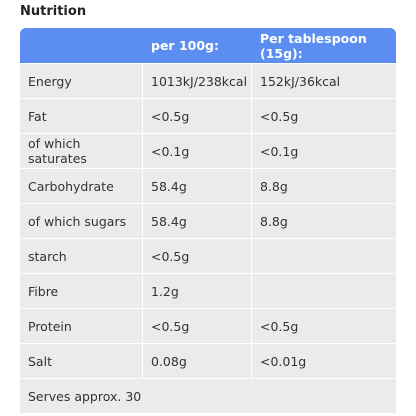 Image resolution: width=416 pixels, height=416 pixels. What do you see at coordinates (197, 290) in the screenshot?
I see `table-cell: 1.2g` at bounding box center [197, 290].